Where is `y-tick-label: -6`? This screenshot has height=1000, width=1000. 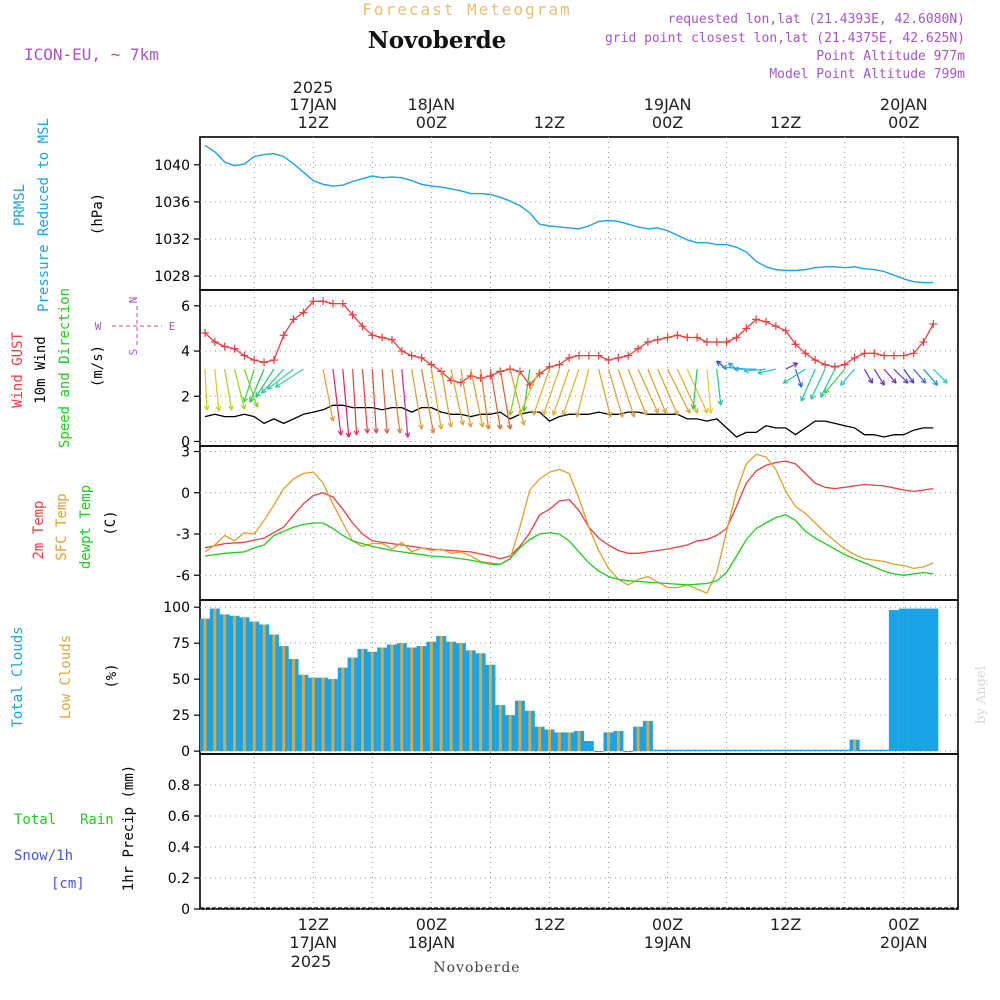
y-tick-label: -6 is located at coordinates (183, 576).